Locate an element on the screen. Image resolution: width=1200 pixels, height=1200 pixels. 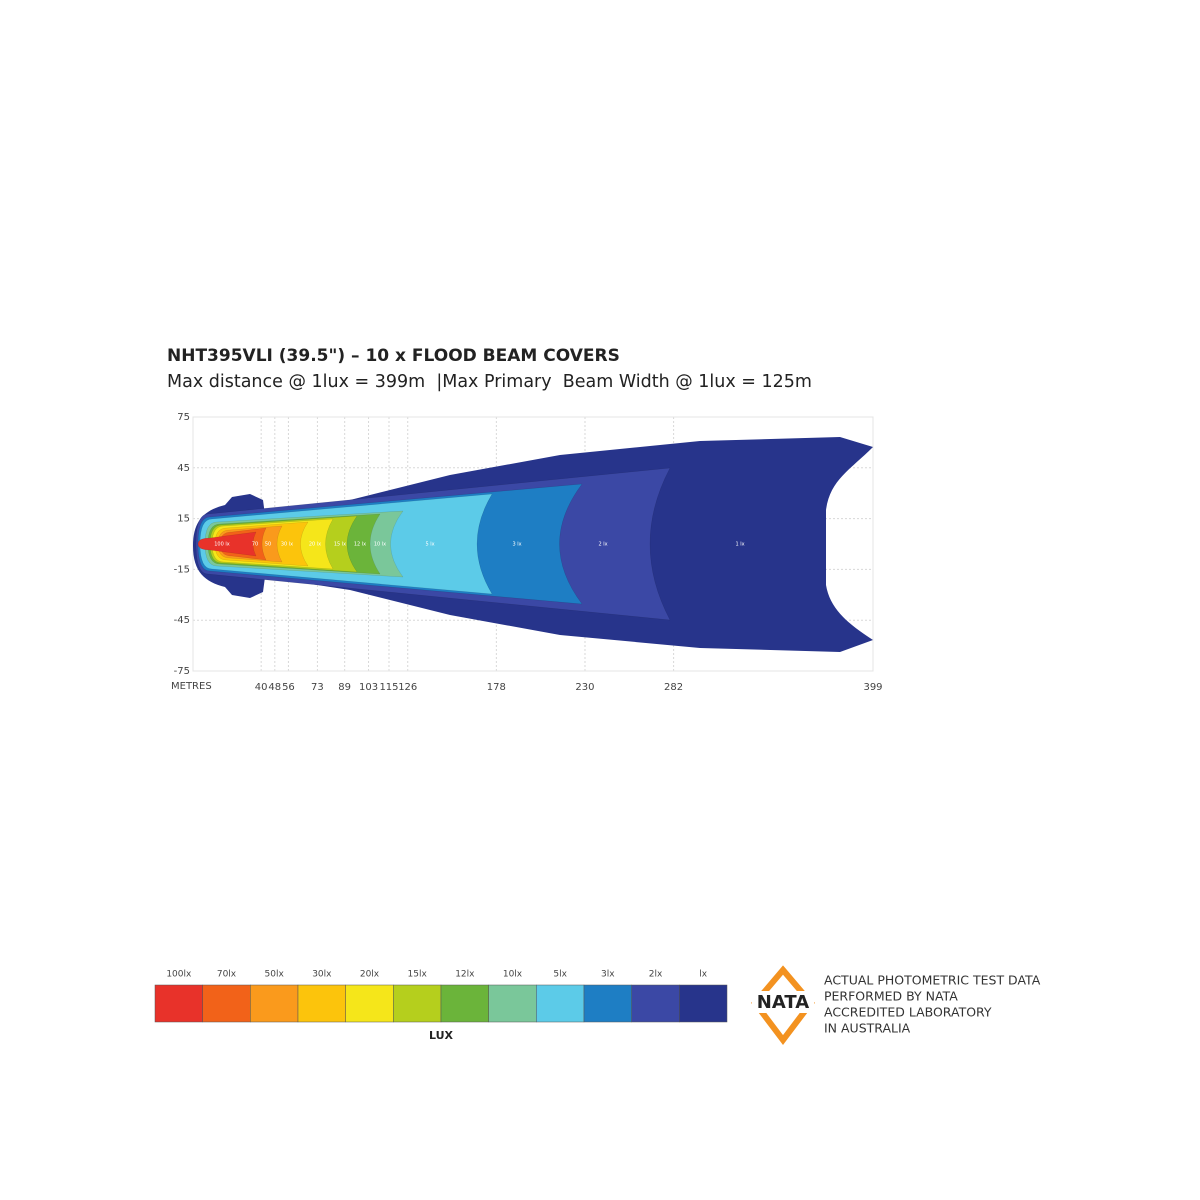
plot-frame is located at coordinates (533, 544).